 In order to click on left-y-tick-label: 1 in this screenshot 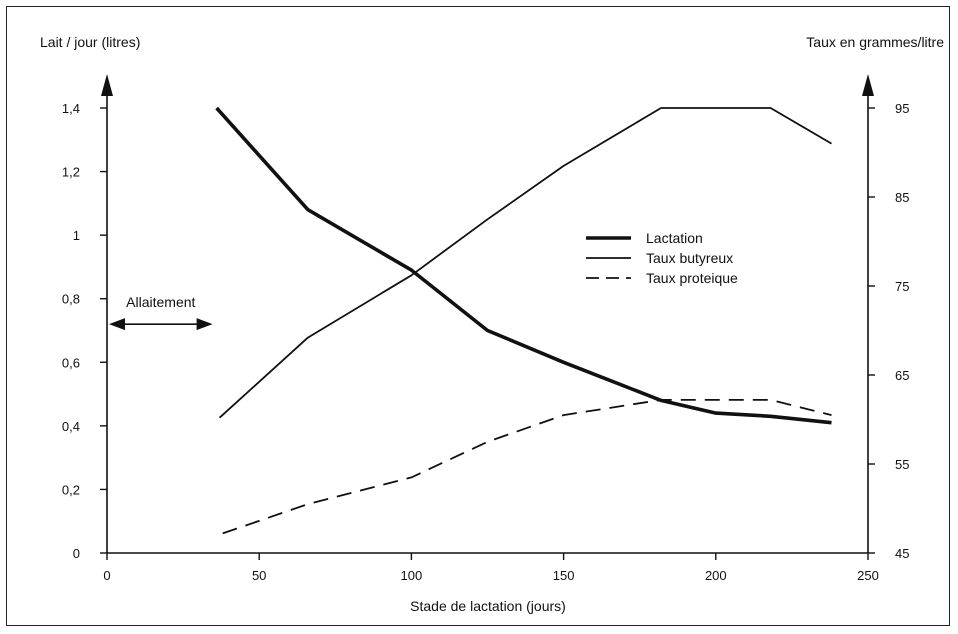, I will do `click(76, 235)`.